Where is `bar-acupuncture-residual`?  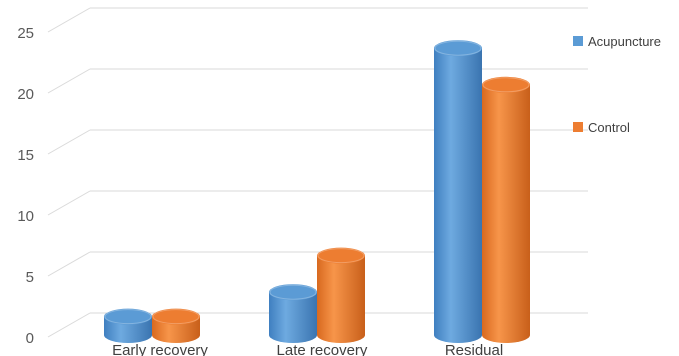
bar-acupuncture-residual is located at coordinates (458, 191).